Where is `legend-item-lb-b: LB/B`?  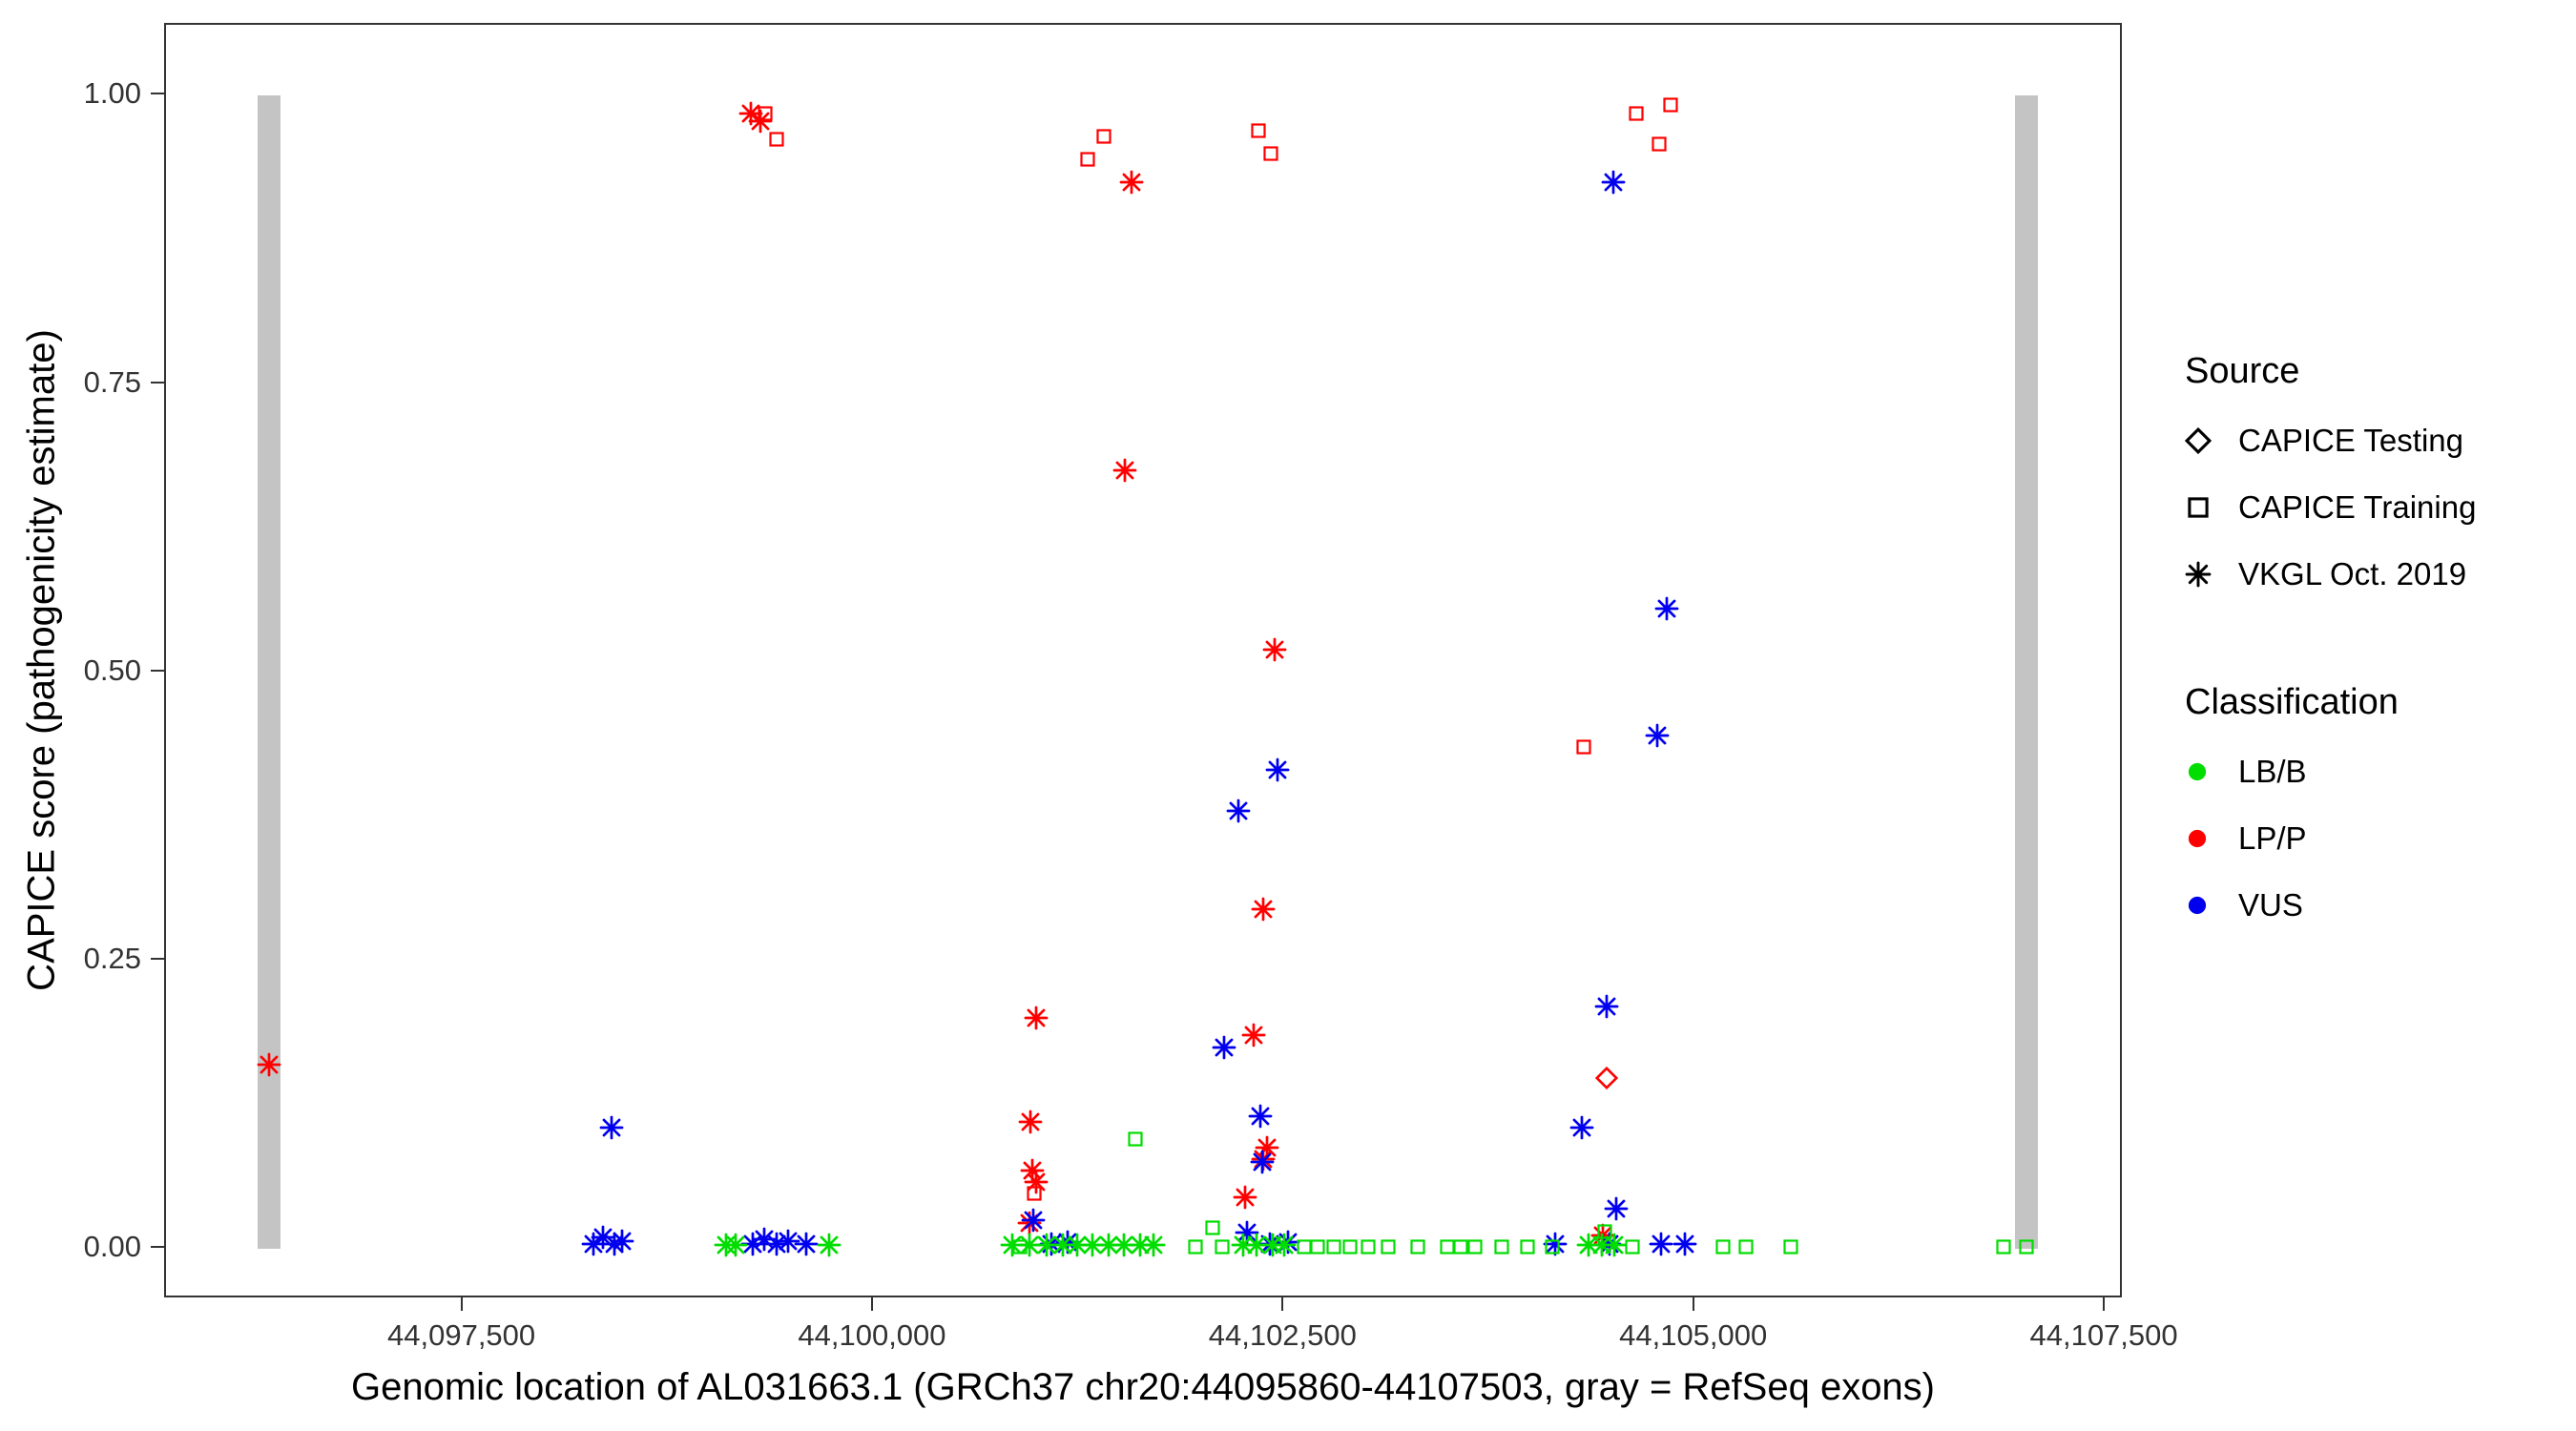
legend-item-lb-b: LB/B is located at coordinates (2375, 771).